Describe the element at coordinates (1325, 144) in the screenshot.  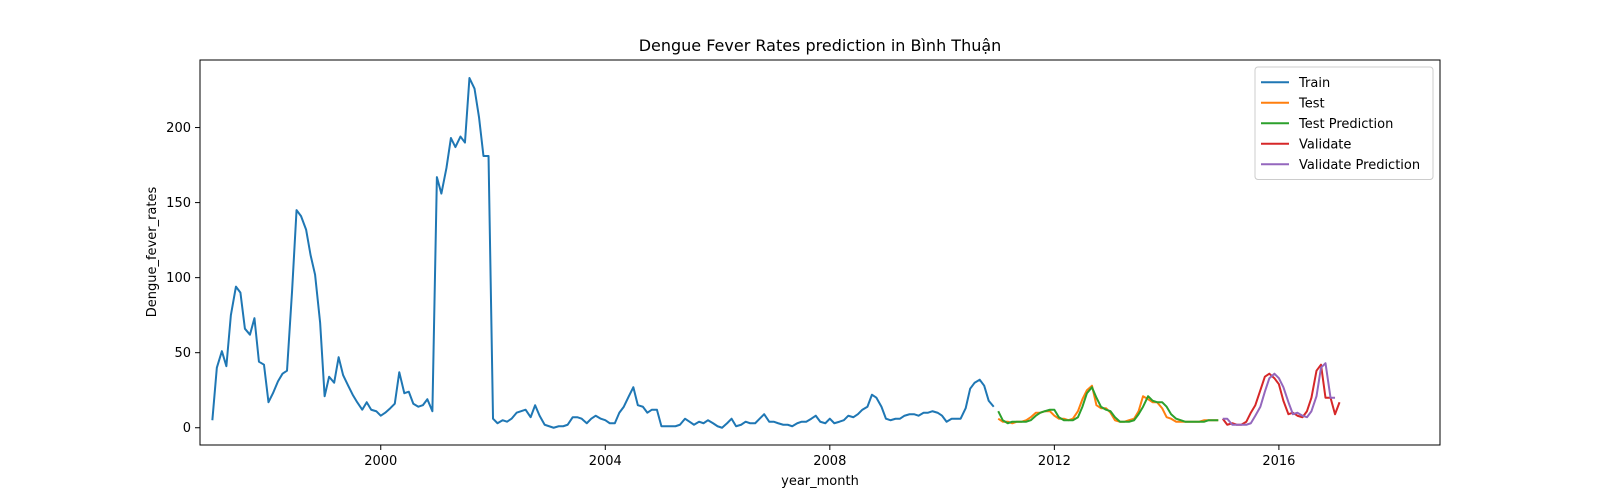
I see `legend-label-validate: Validate` at that location.